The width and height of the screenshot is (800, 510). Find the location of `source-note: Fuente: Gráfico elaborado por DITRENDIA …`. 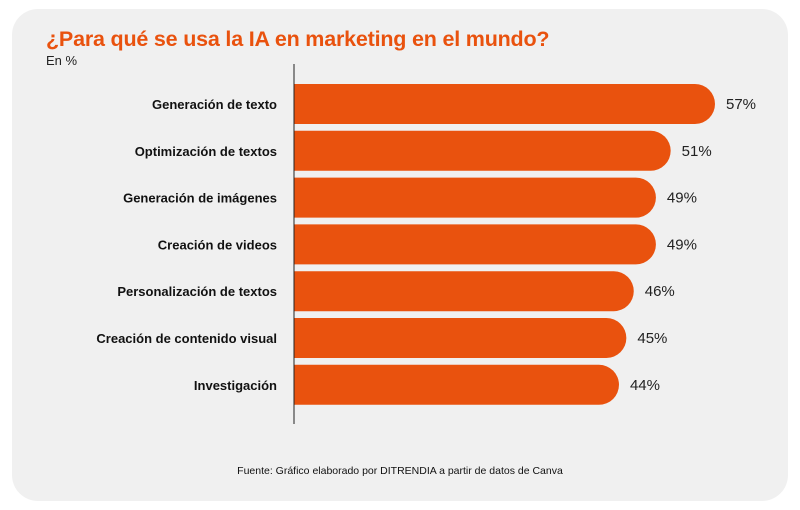

source-note: Fuente: Gráfico elaborado por DITRENDIA … is located at coordinates (400, 471).